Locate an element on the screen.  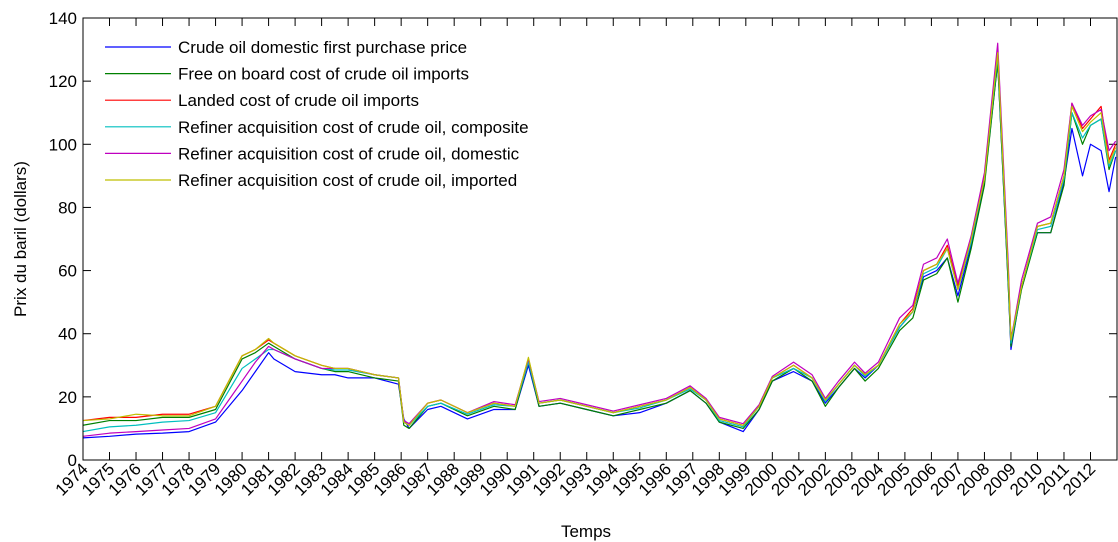
y-tick-label: 140 is located at coordinates (63, 18).